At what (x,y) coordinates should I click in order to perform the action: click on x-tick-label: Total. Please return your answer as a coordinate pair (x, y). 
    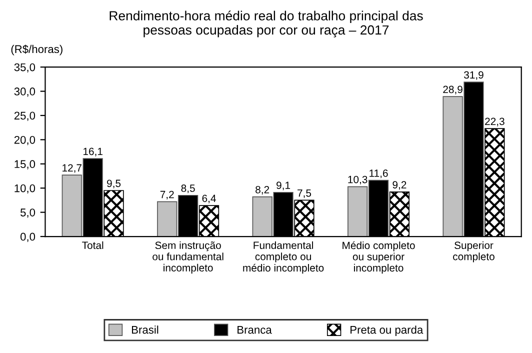
    Looking at the image, I should click on (93, 245).